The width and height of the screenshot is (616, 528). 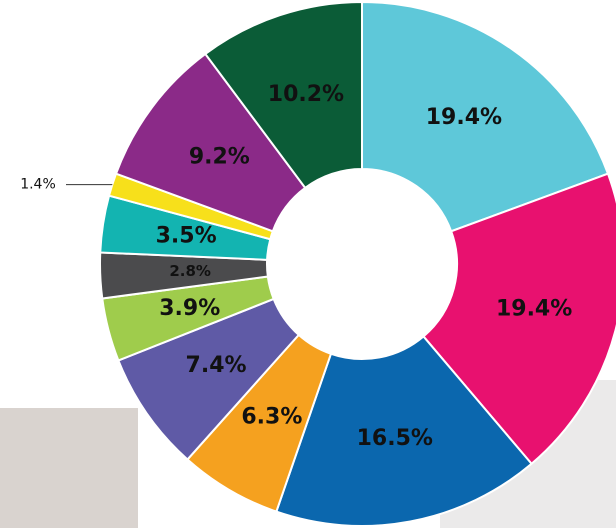 What do you see at coordinates (395, 438) in the screenshot?
I see `data-label: 16.5%` at bounding box center [395, 438].